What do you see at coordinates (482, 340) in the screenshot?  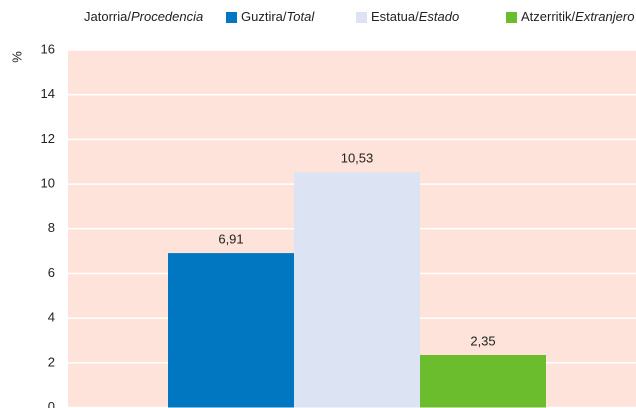 I see `data-label: 2,35` at bounding box center [482, 340].